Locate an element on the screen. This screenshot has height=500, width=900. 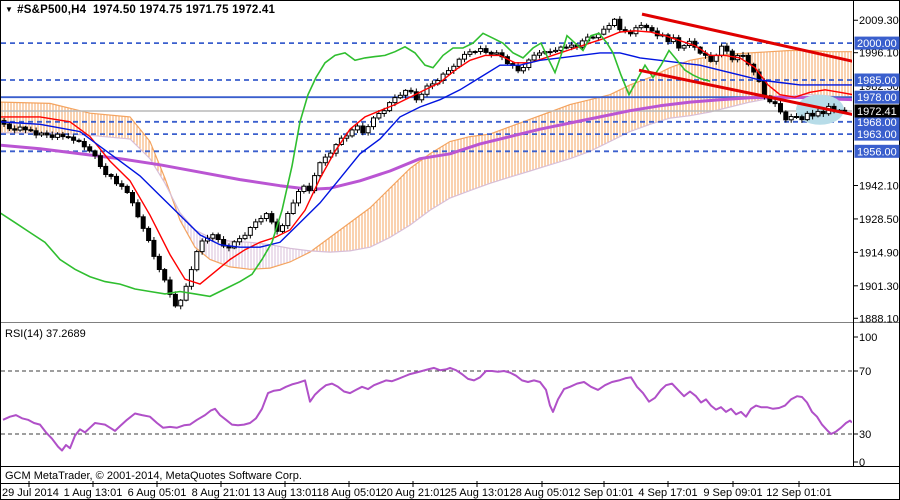
price-tick-label: 1928.50 is located at coordinates (879, 220).